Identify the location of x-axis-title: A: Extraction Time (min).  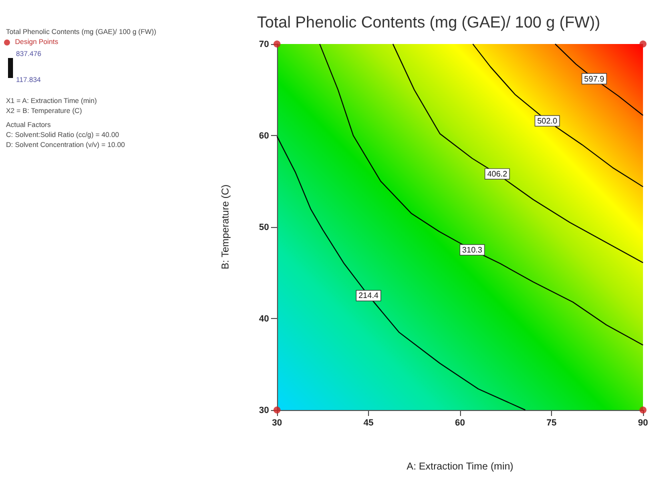
(460, 467).